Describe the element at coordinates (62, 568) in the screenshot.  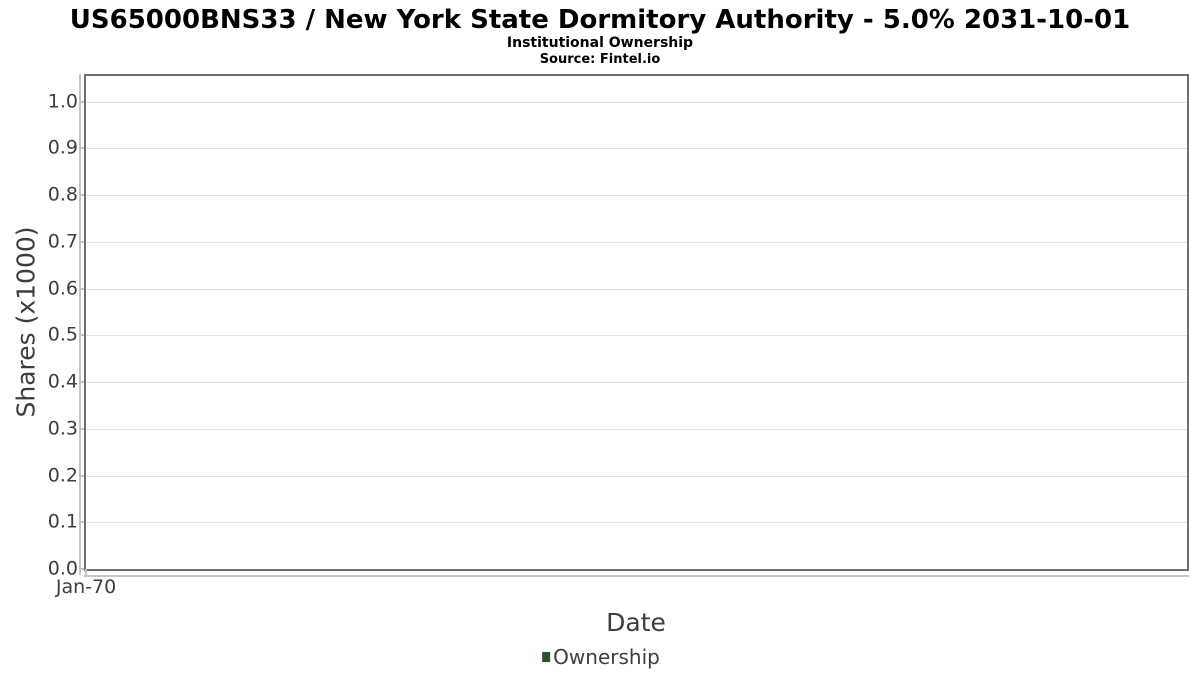
I see `y-tick-label: 0.0` at that location.